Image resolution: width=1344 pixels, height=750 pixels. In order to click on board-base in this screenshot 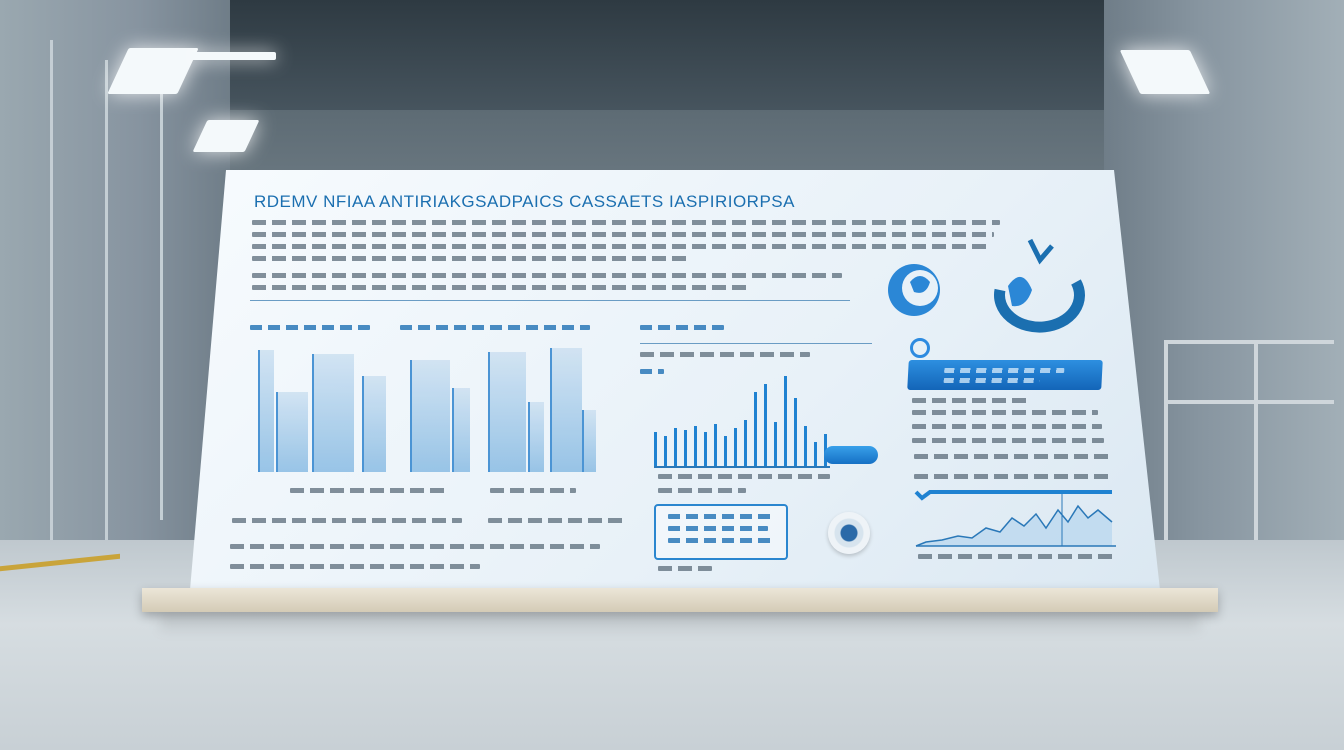, I will do `click(680, 600)`.